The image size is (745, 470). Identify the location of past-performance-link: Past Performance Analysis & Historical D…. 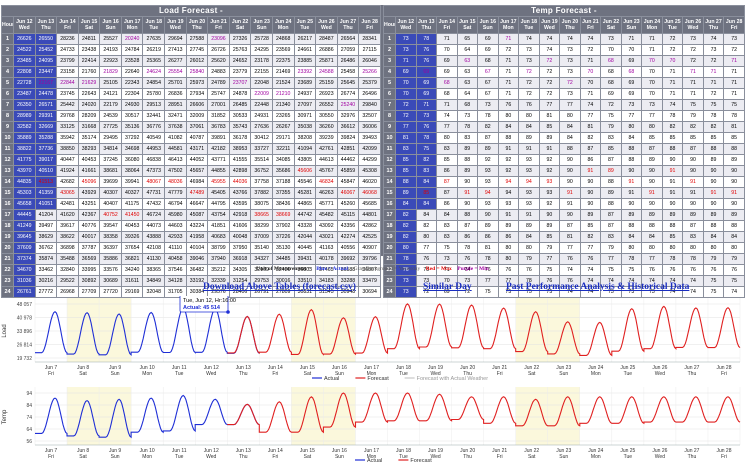
(598, 287).